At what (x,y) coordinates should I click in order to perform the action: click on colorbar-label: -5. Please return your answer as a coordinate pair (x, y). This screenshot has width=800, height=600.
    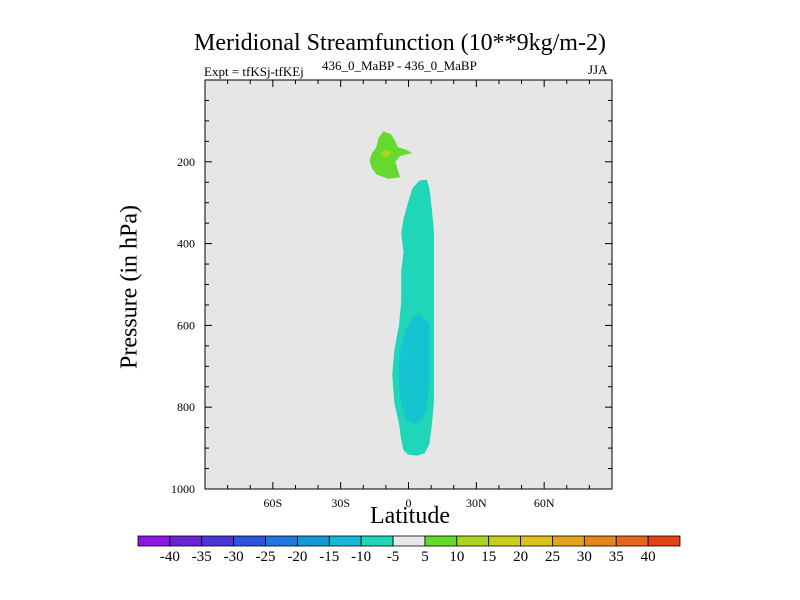
    Looking at the image, I should click on (393, 557).